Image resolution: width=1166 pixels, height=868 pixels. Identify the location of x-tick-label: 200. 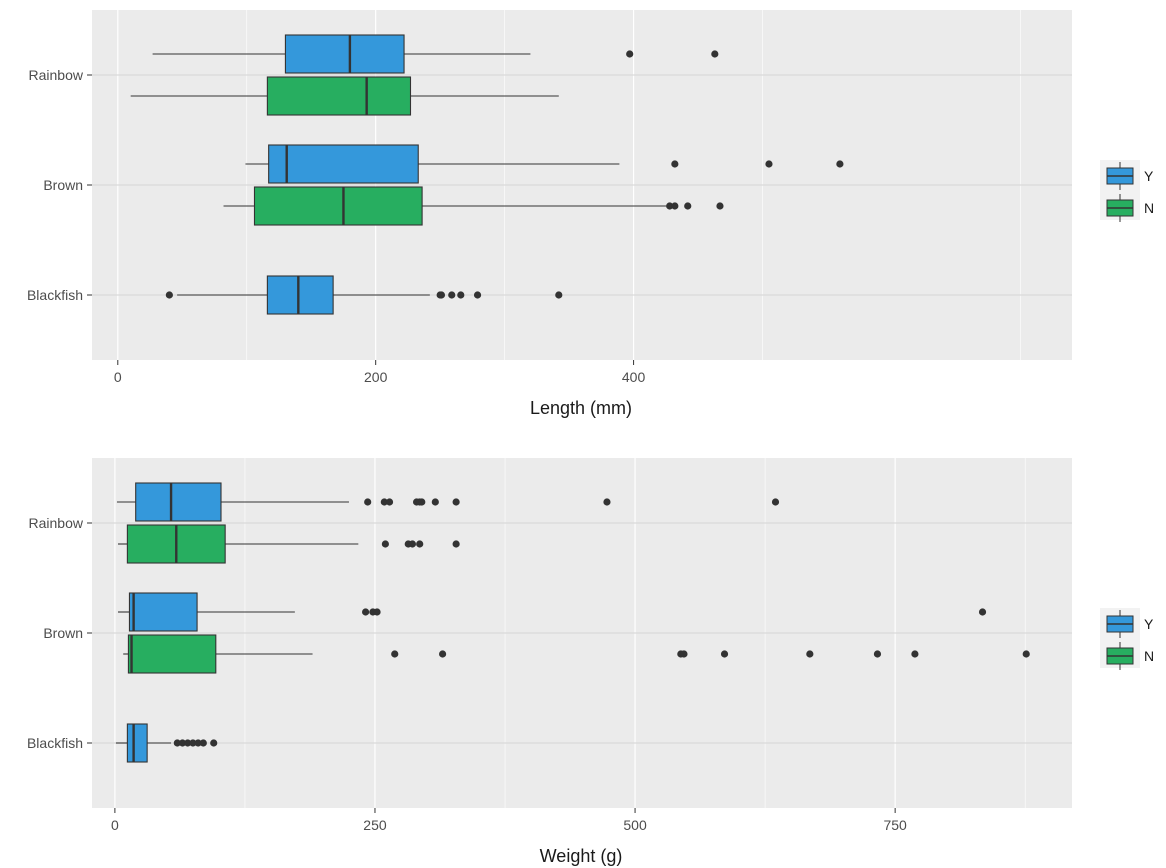
(376, 377).